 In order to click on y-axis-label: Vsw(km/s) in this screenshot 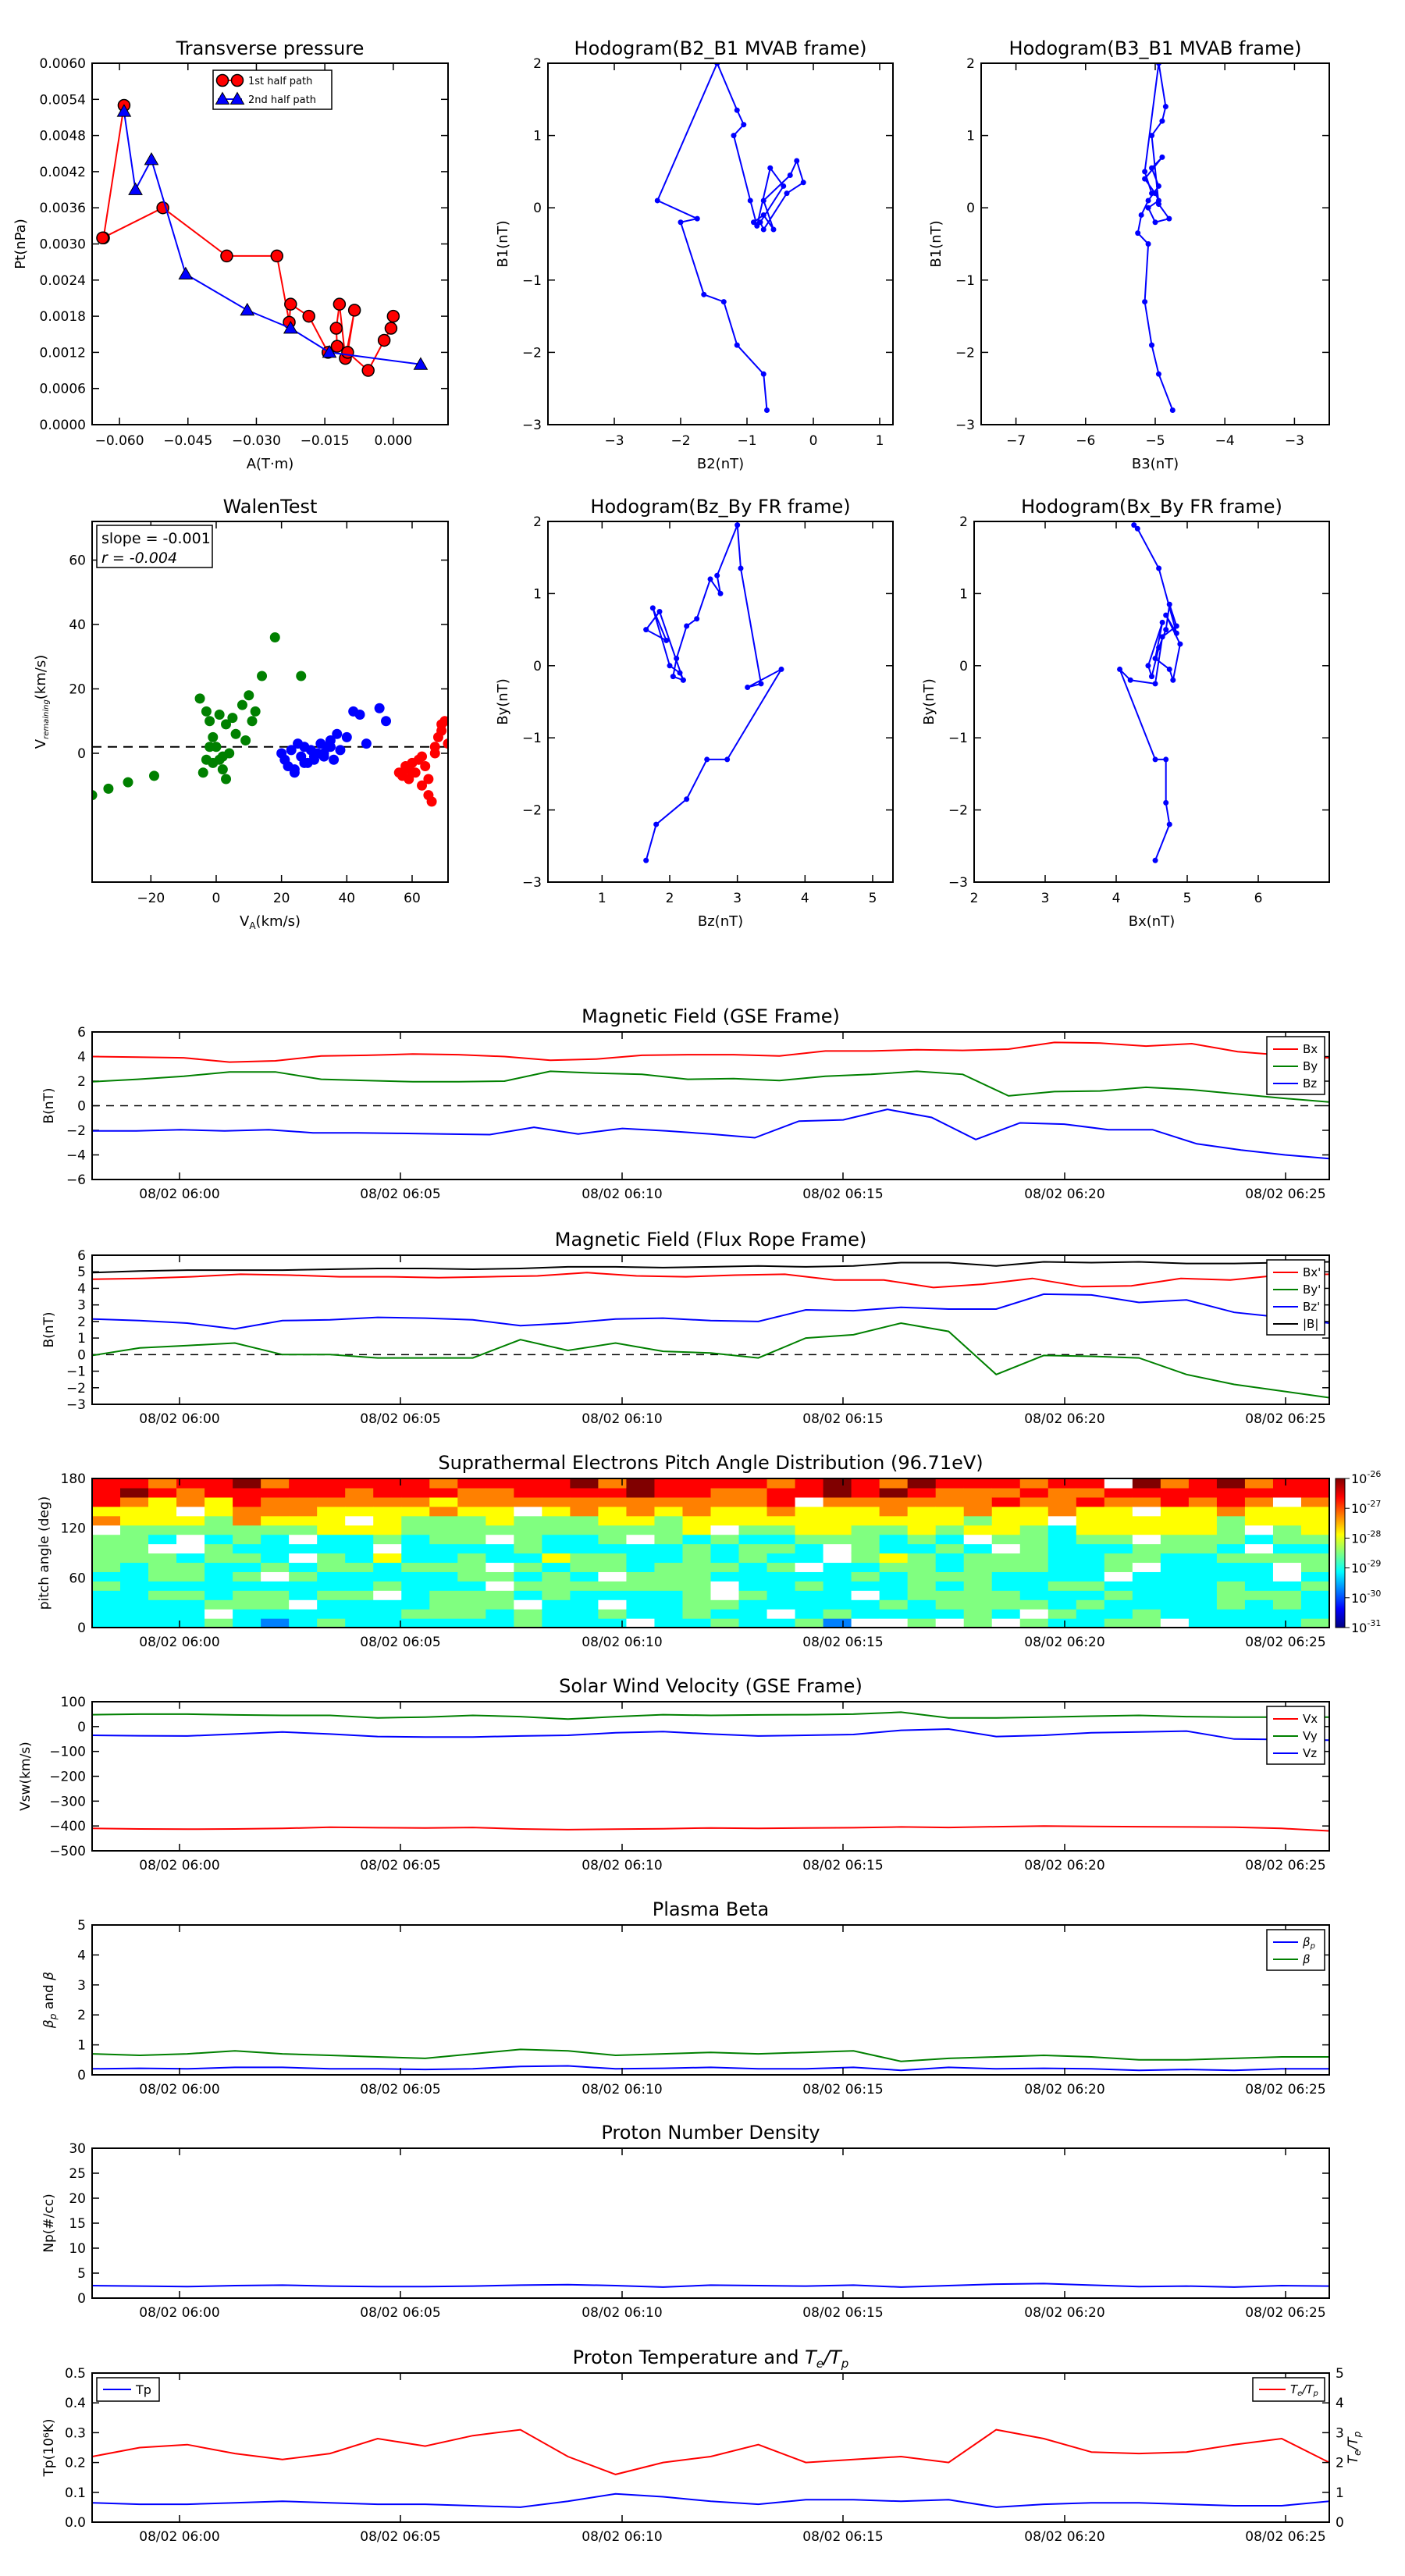, I will do `click(26, 1777)`.